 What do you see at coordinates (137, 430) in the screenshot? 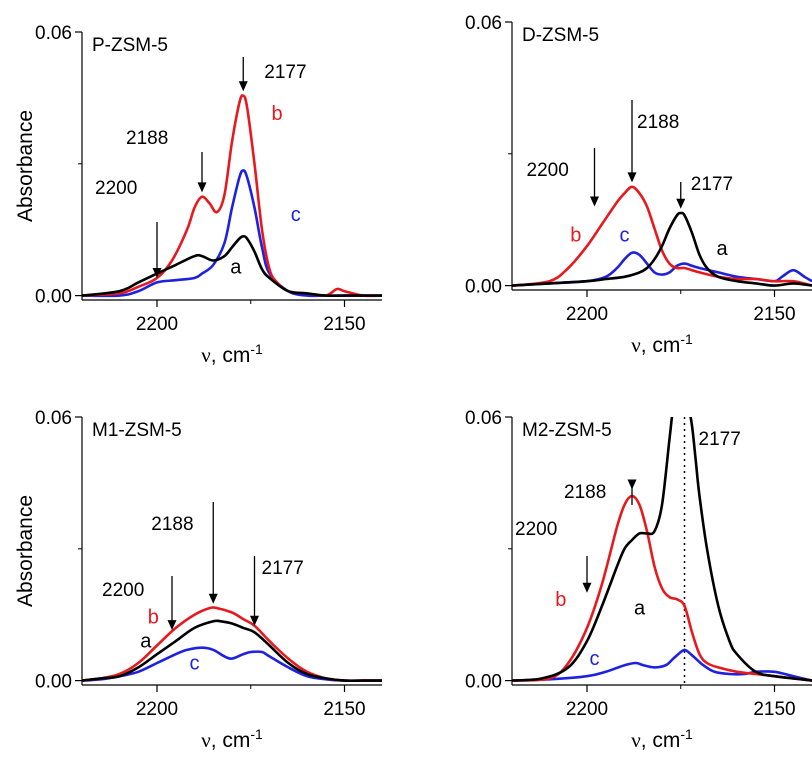
I see `panel-title: M1-ZSM-5` at bounding box center [137, 430].